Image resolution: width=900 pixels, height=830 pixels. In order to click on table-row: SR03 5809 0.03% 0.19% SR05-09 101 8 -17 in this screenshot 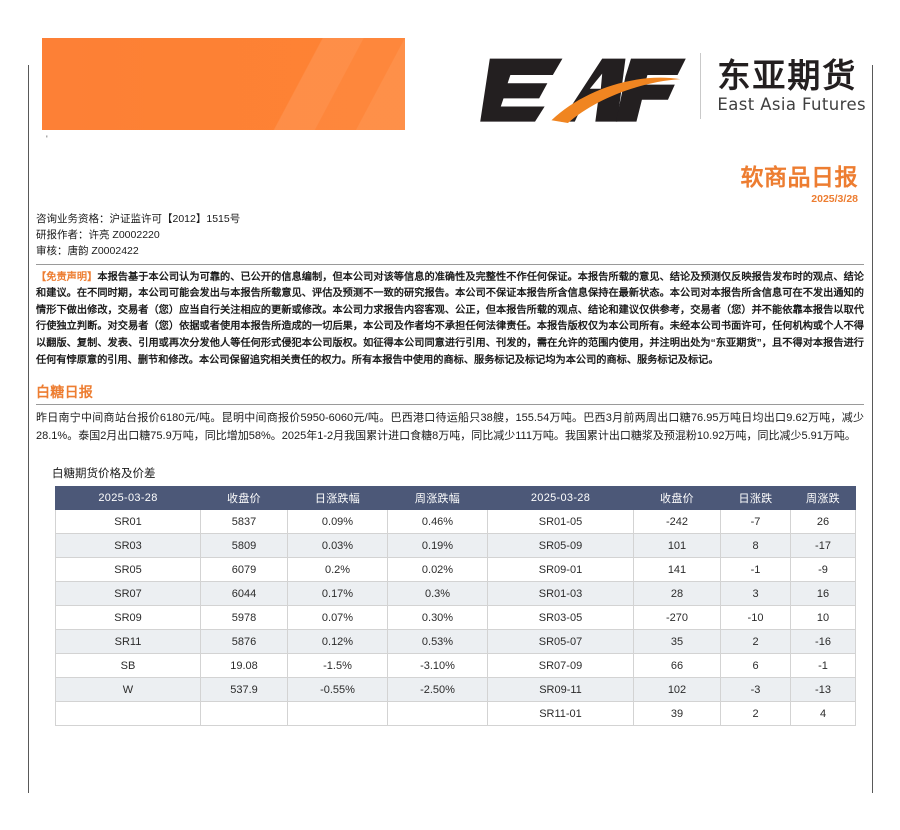, I will do `click(455, 546)`.